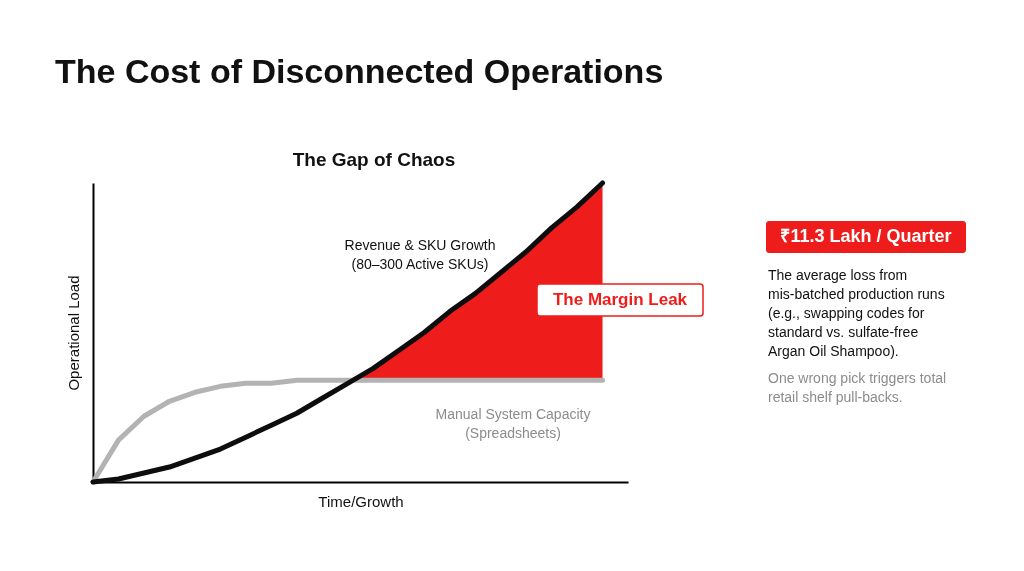 This screenshot has height=571, width=1024. What do you see at coordinates (420, 254) in the screenshot?
I see `annotation: Revenue & SKU Growth (80–300 Active SKUs)` at bounding box center [420, 254].